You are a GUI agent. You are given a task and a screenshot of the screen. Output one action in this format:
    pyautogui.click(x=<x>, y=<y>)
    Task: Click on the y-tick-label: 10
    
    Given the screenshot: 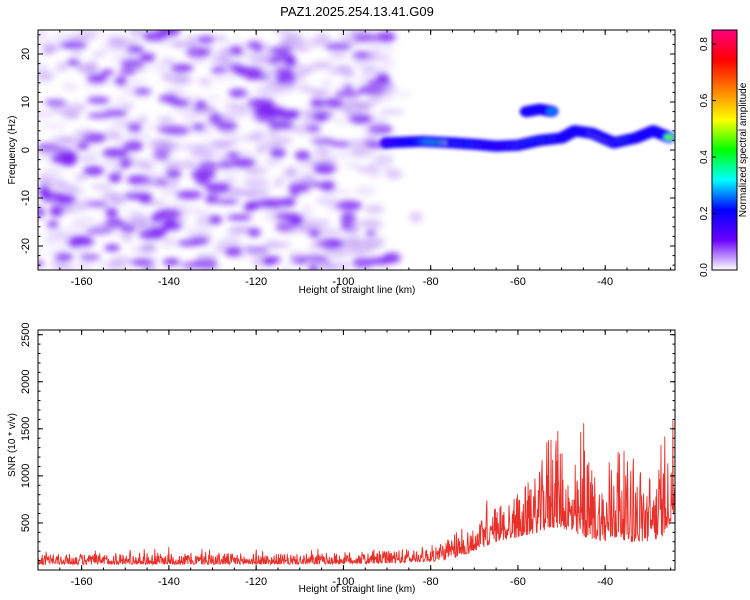 What is the action you would take?
    pyautogui.click(x=26, y=102)
    